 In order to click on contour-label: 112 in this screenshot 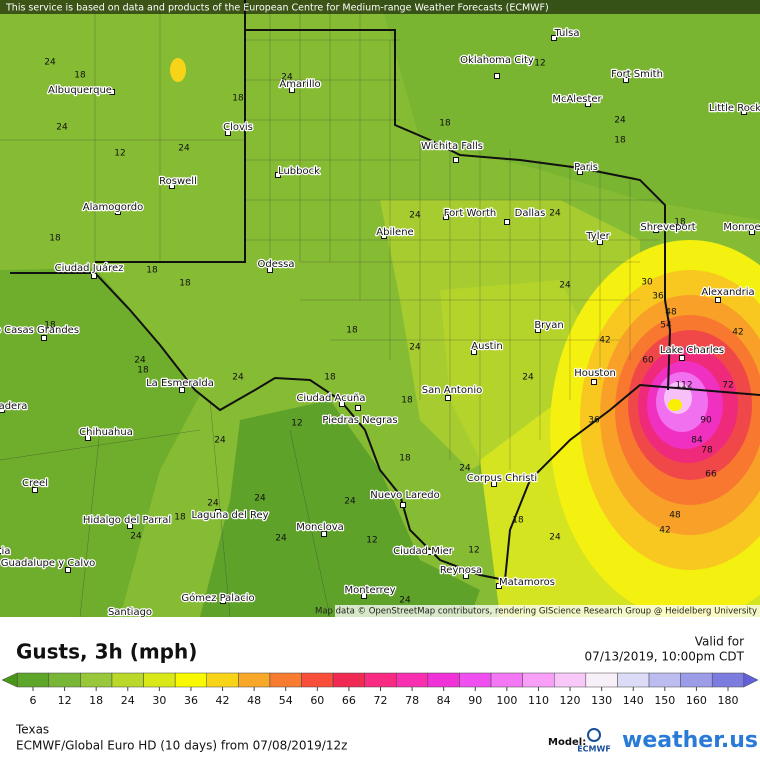, I will do `click(683, 386)`.